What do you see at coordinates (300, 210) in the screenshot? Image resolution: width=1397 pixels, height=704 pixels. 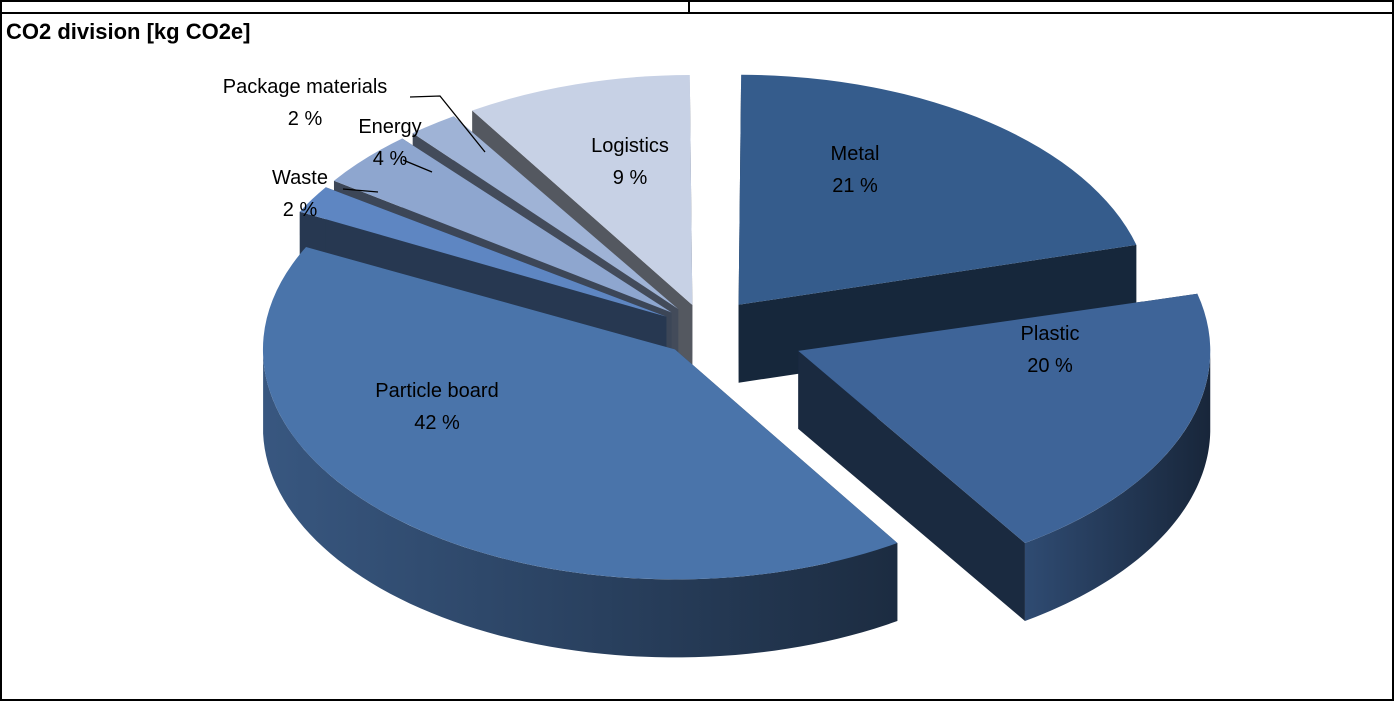 I see `value-waste: 2 %` at bounding box center [300, 210].